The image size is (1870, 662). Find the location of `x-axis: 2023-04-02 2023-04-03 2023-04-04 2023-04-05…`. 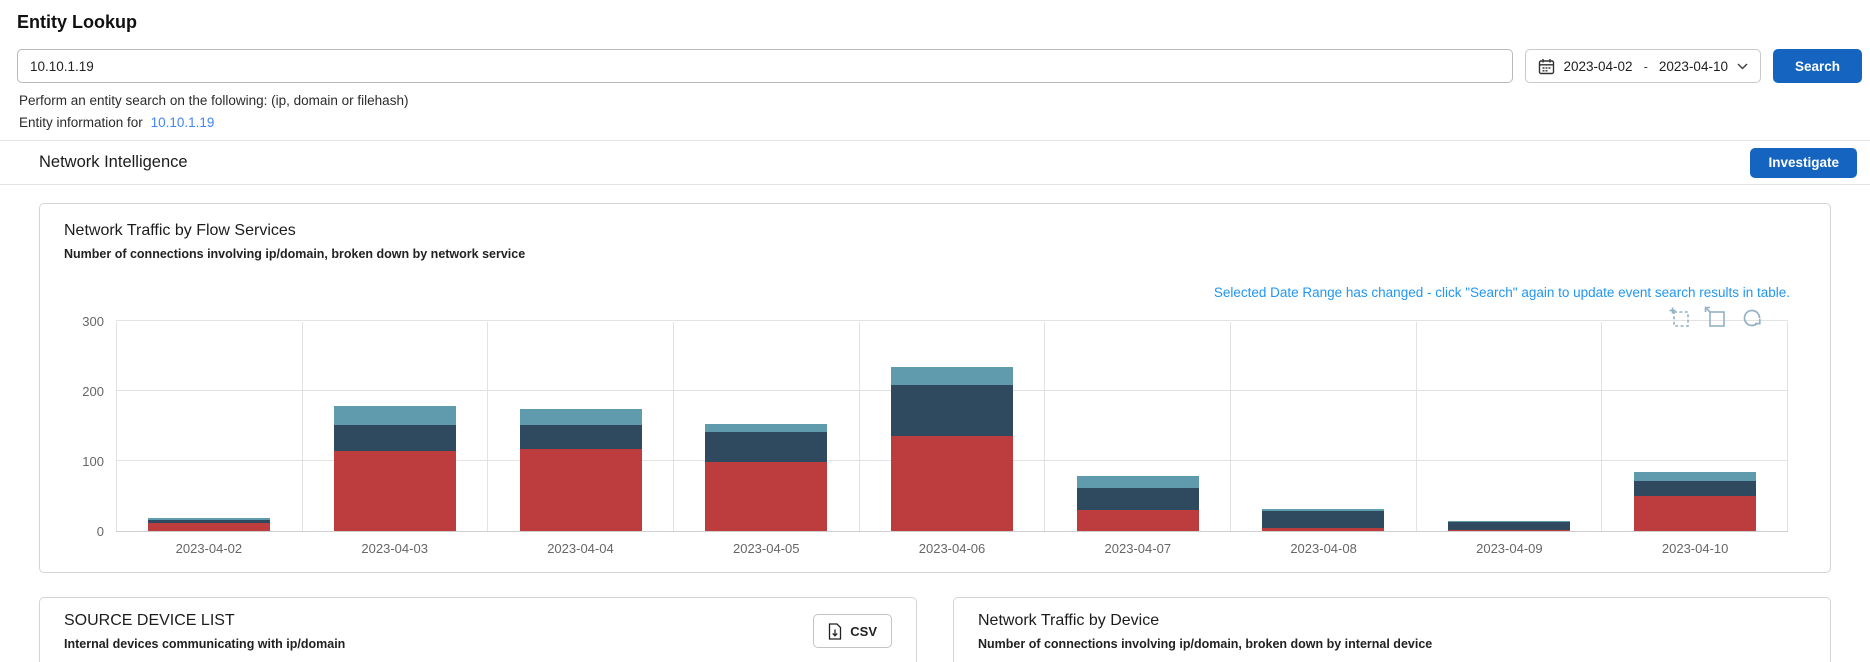

x-axis: 2023-04-02 2023-04-03 2023-04-04 2023-04-05… is located at coordinates (952, 544).